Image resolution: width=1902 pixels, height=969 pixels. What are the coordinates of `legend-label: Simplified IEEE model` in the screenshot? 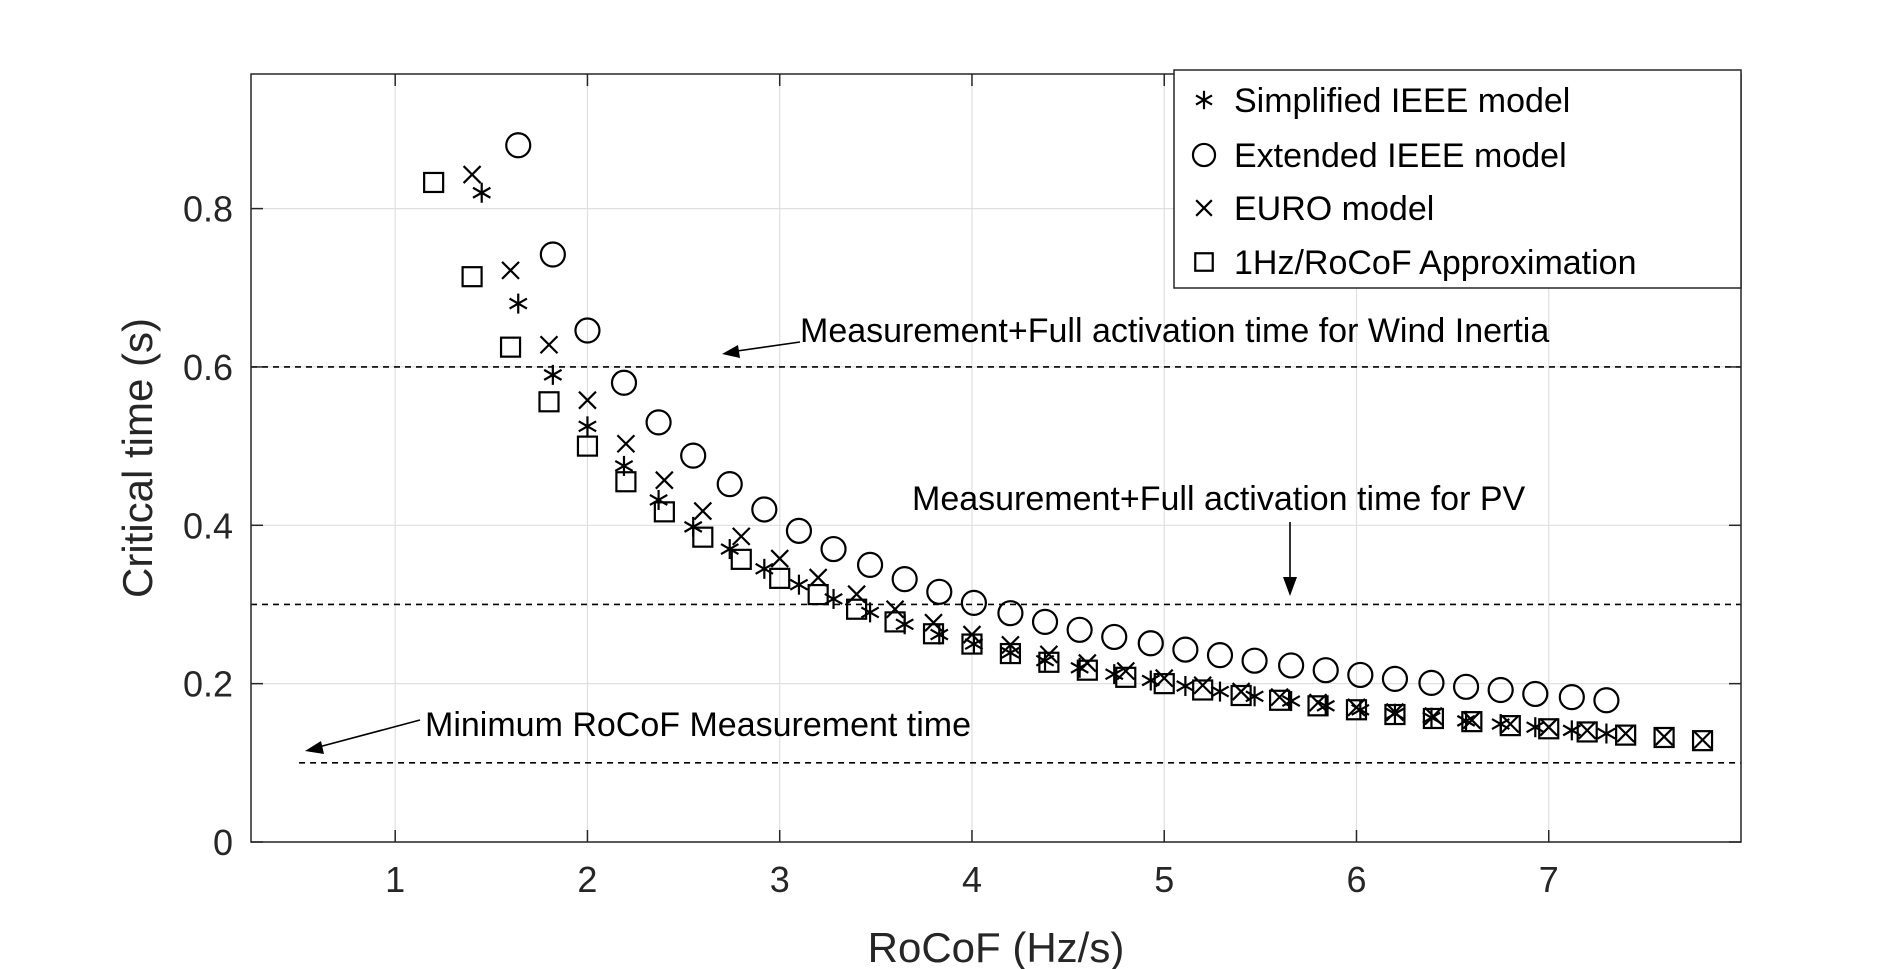 It's located at (1402, 101).